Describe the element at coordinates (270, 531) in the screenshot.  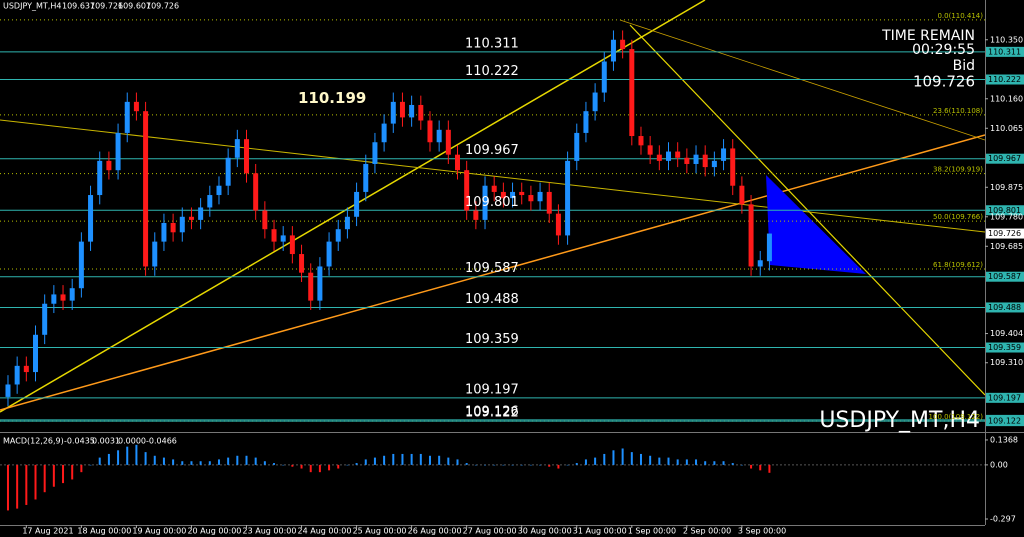
I see `x-tick-label: 23 Aug 00:00` at that location.